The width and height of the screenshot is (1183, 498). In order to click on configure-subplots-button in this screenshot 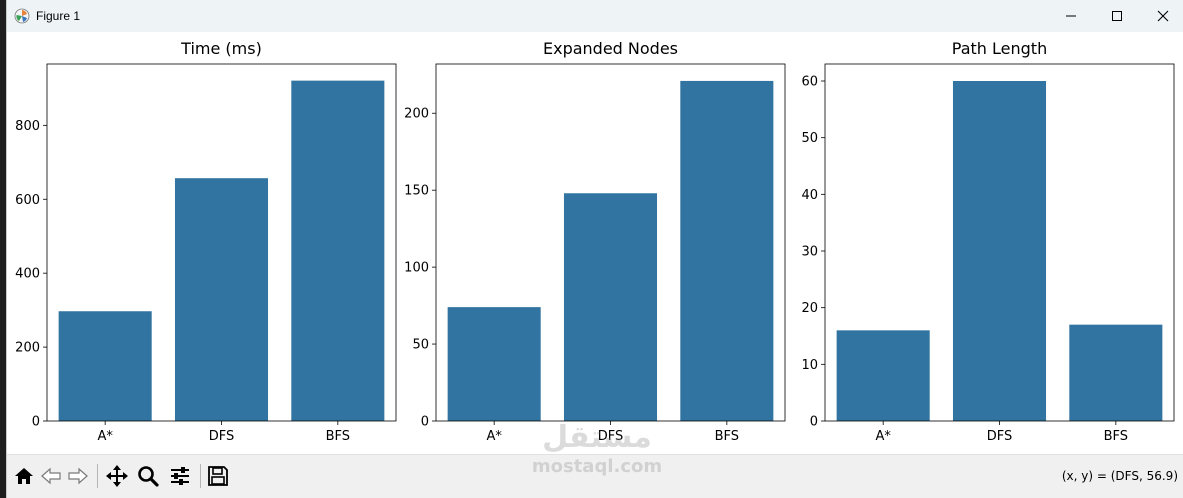, I will do `click(180, 476)`.